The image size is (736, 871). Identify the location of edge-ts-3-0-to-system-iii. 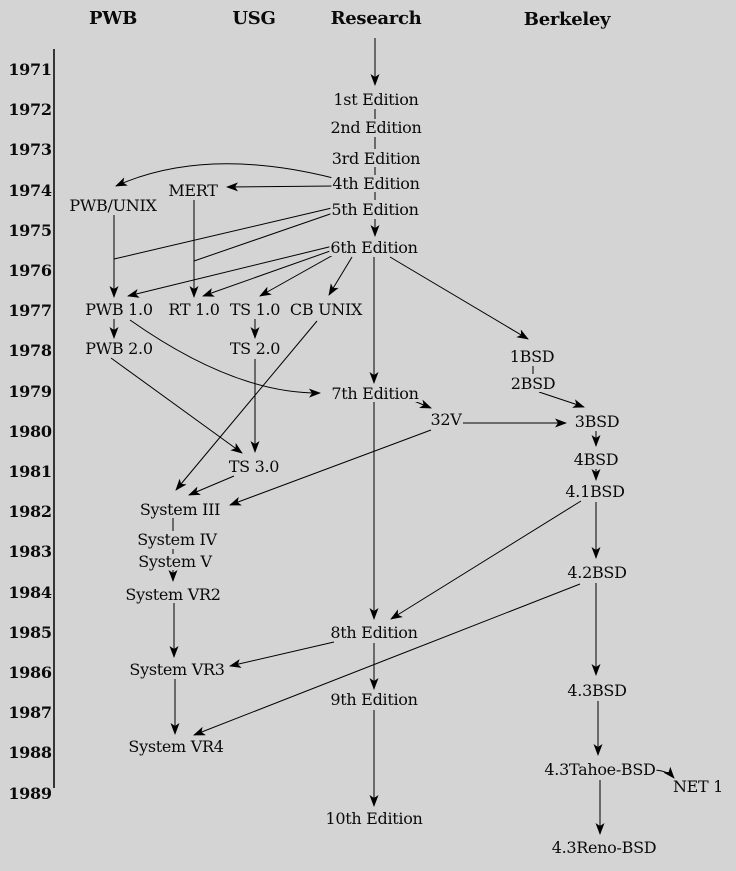
(211, 485).